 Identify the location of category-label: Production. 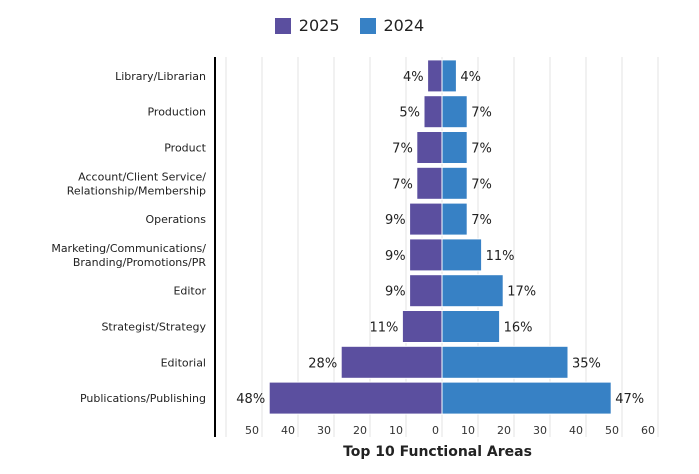
(176, 112).